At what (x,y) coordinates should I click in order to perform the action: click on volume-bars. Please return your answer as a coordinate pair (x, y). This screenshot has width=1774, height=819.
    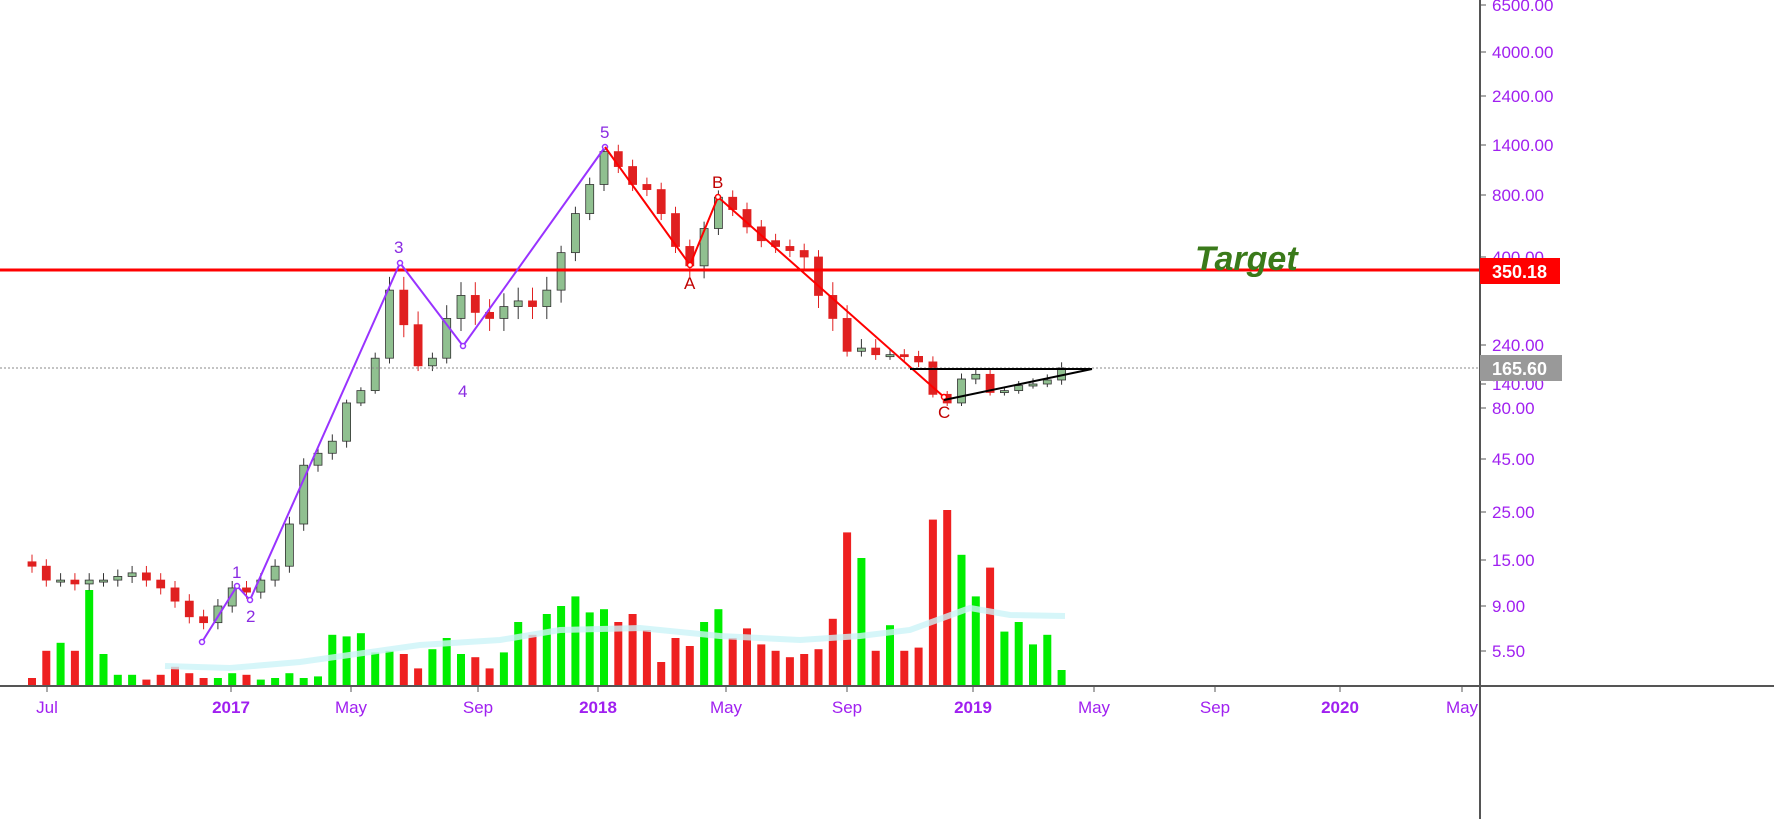
    Looking at the image, I should click on (547, 598).